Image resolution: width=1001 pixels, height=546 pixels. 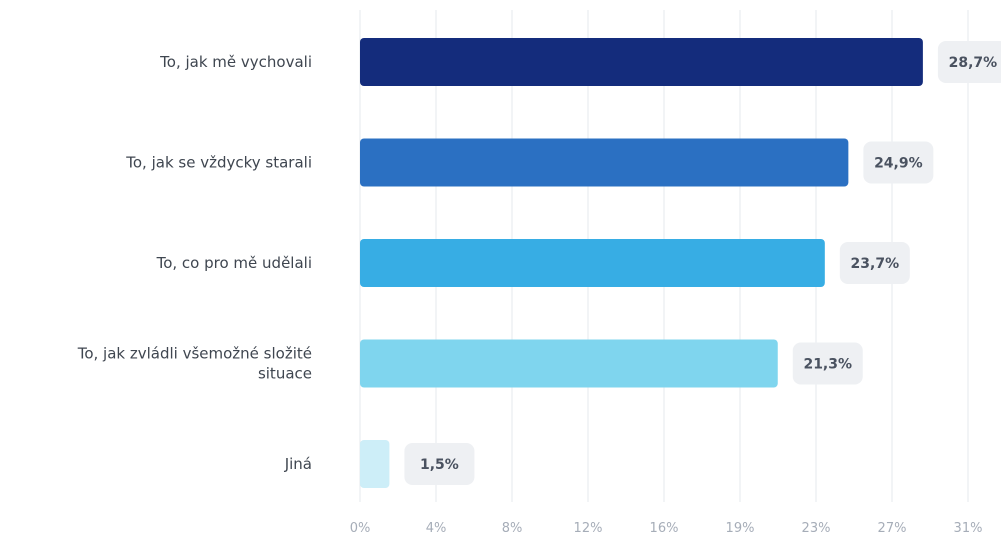 I want to click on value-label: 23,7%, so click(x=875, y=264).